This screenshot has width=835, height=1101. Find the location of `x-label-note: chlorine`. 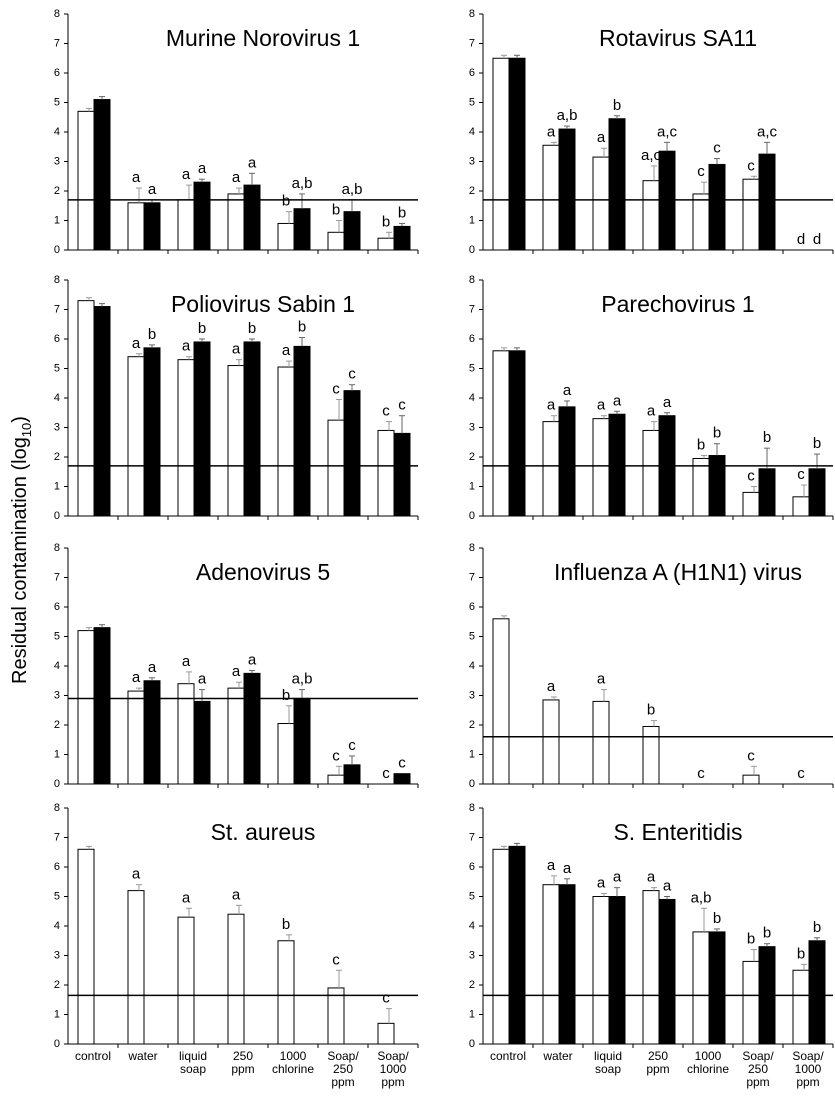

x-label-note: chlorine is located at coordinates (293, 1069).